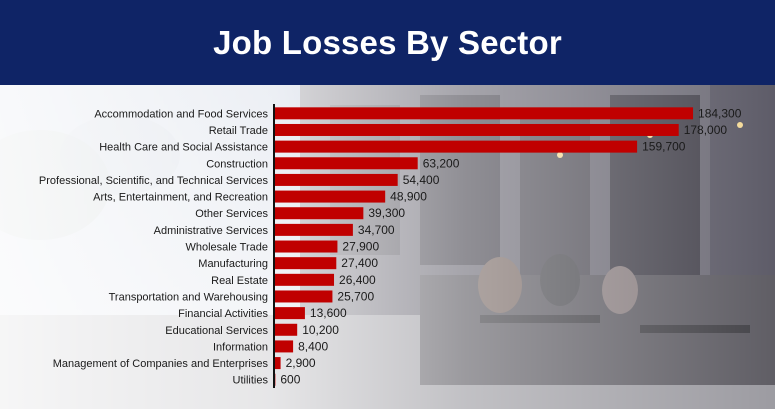 The image size is (775, 409). What do you see at coordinates (386, 213) in the screenshot?
I see `value-label: 39,300` at bounding box center [386, 213].